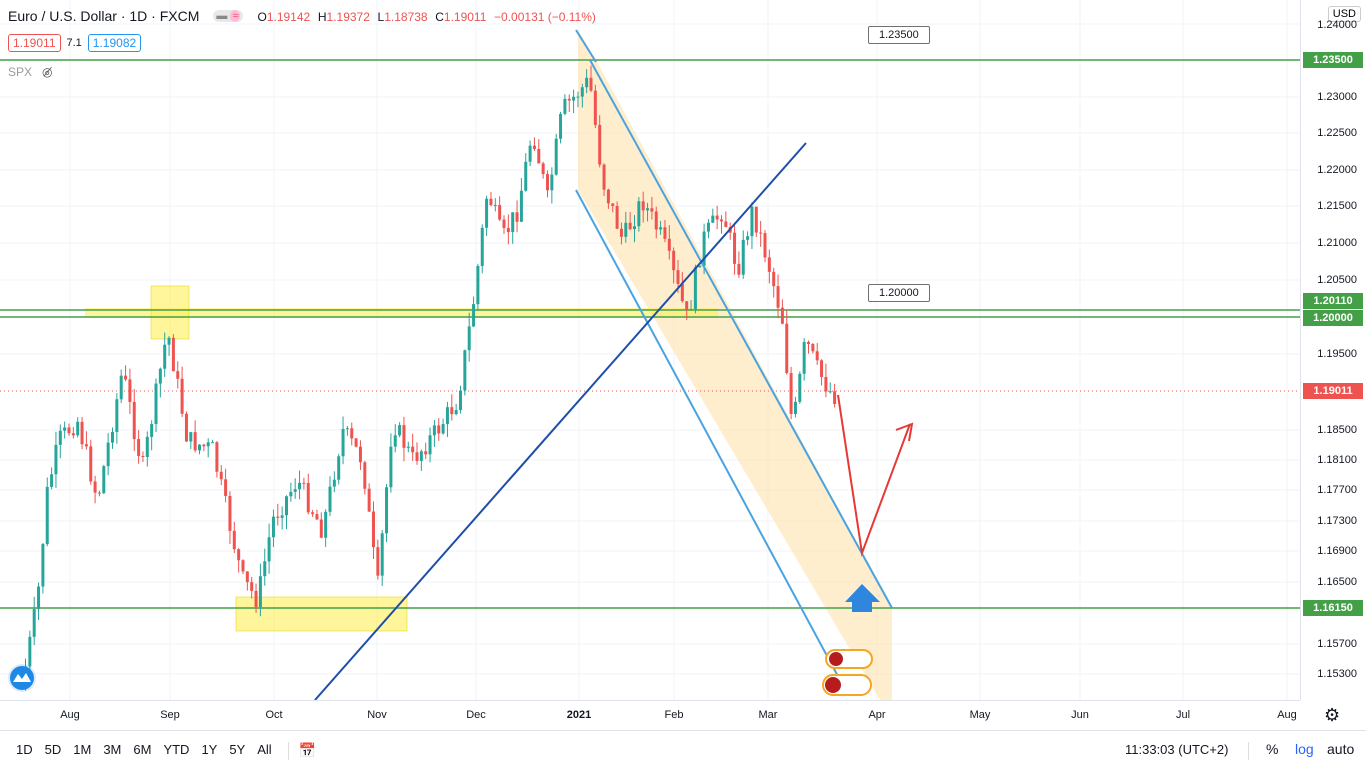 Image resolution: width=1366 pixels, height=769 pixels. Describe the element at coordinates (1337, 551) in the screenshot. I see `price-tick: 1.16900` at that location.